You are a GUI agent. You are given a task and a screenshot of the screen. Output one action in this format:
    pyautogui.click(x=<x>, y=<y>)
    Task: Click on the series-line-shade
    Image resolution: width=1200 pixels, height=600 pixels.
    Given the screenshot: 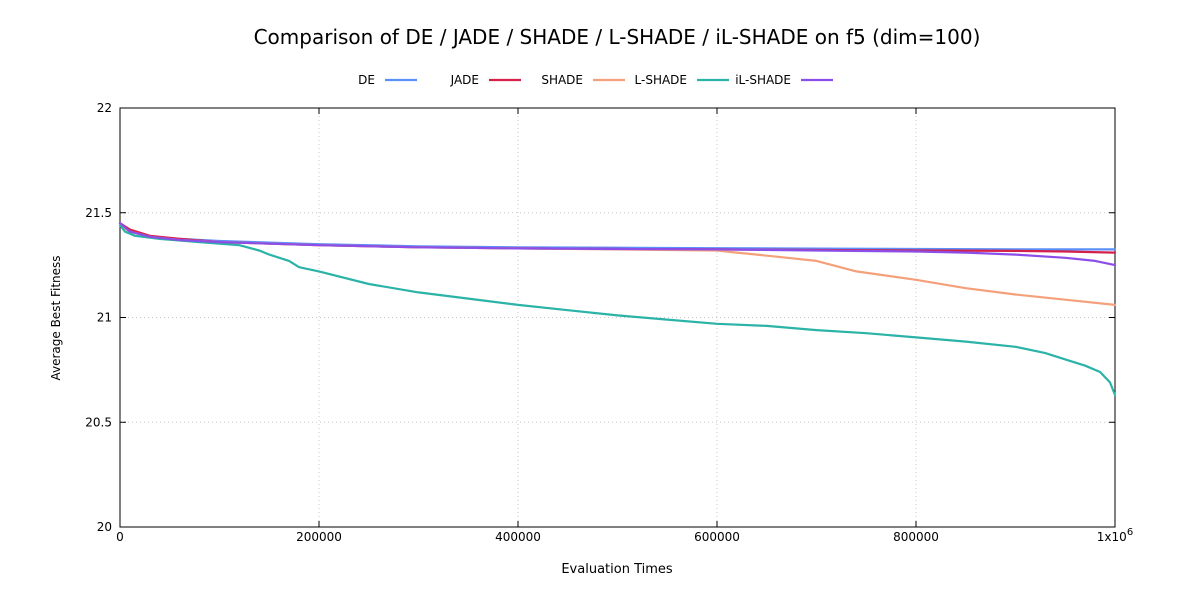 What is the action you would take?
    pyautogui.click(x=617, y=265)
    